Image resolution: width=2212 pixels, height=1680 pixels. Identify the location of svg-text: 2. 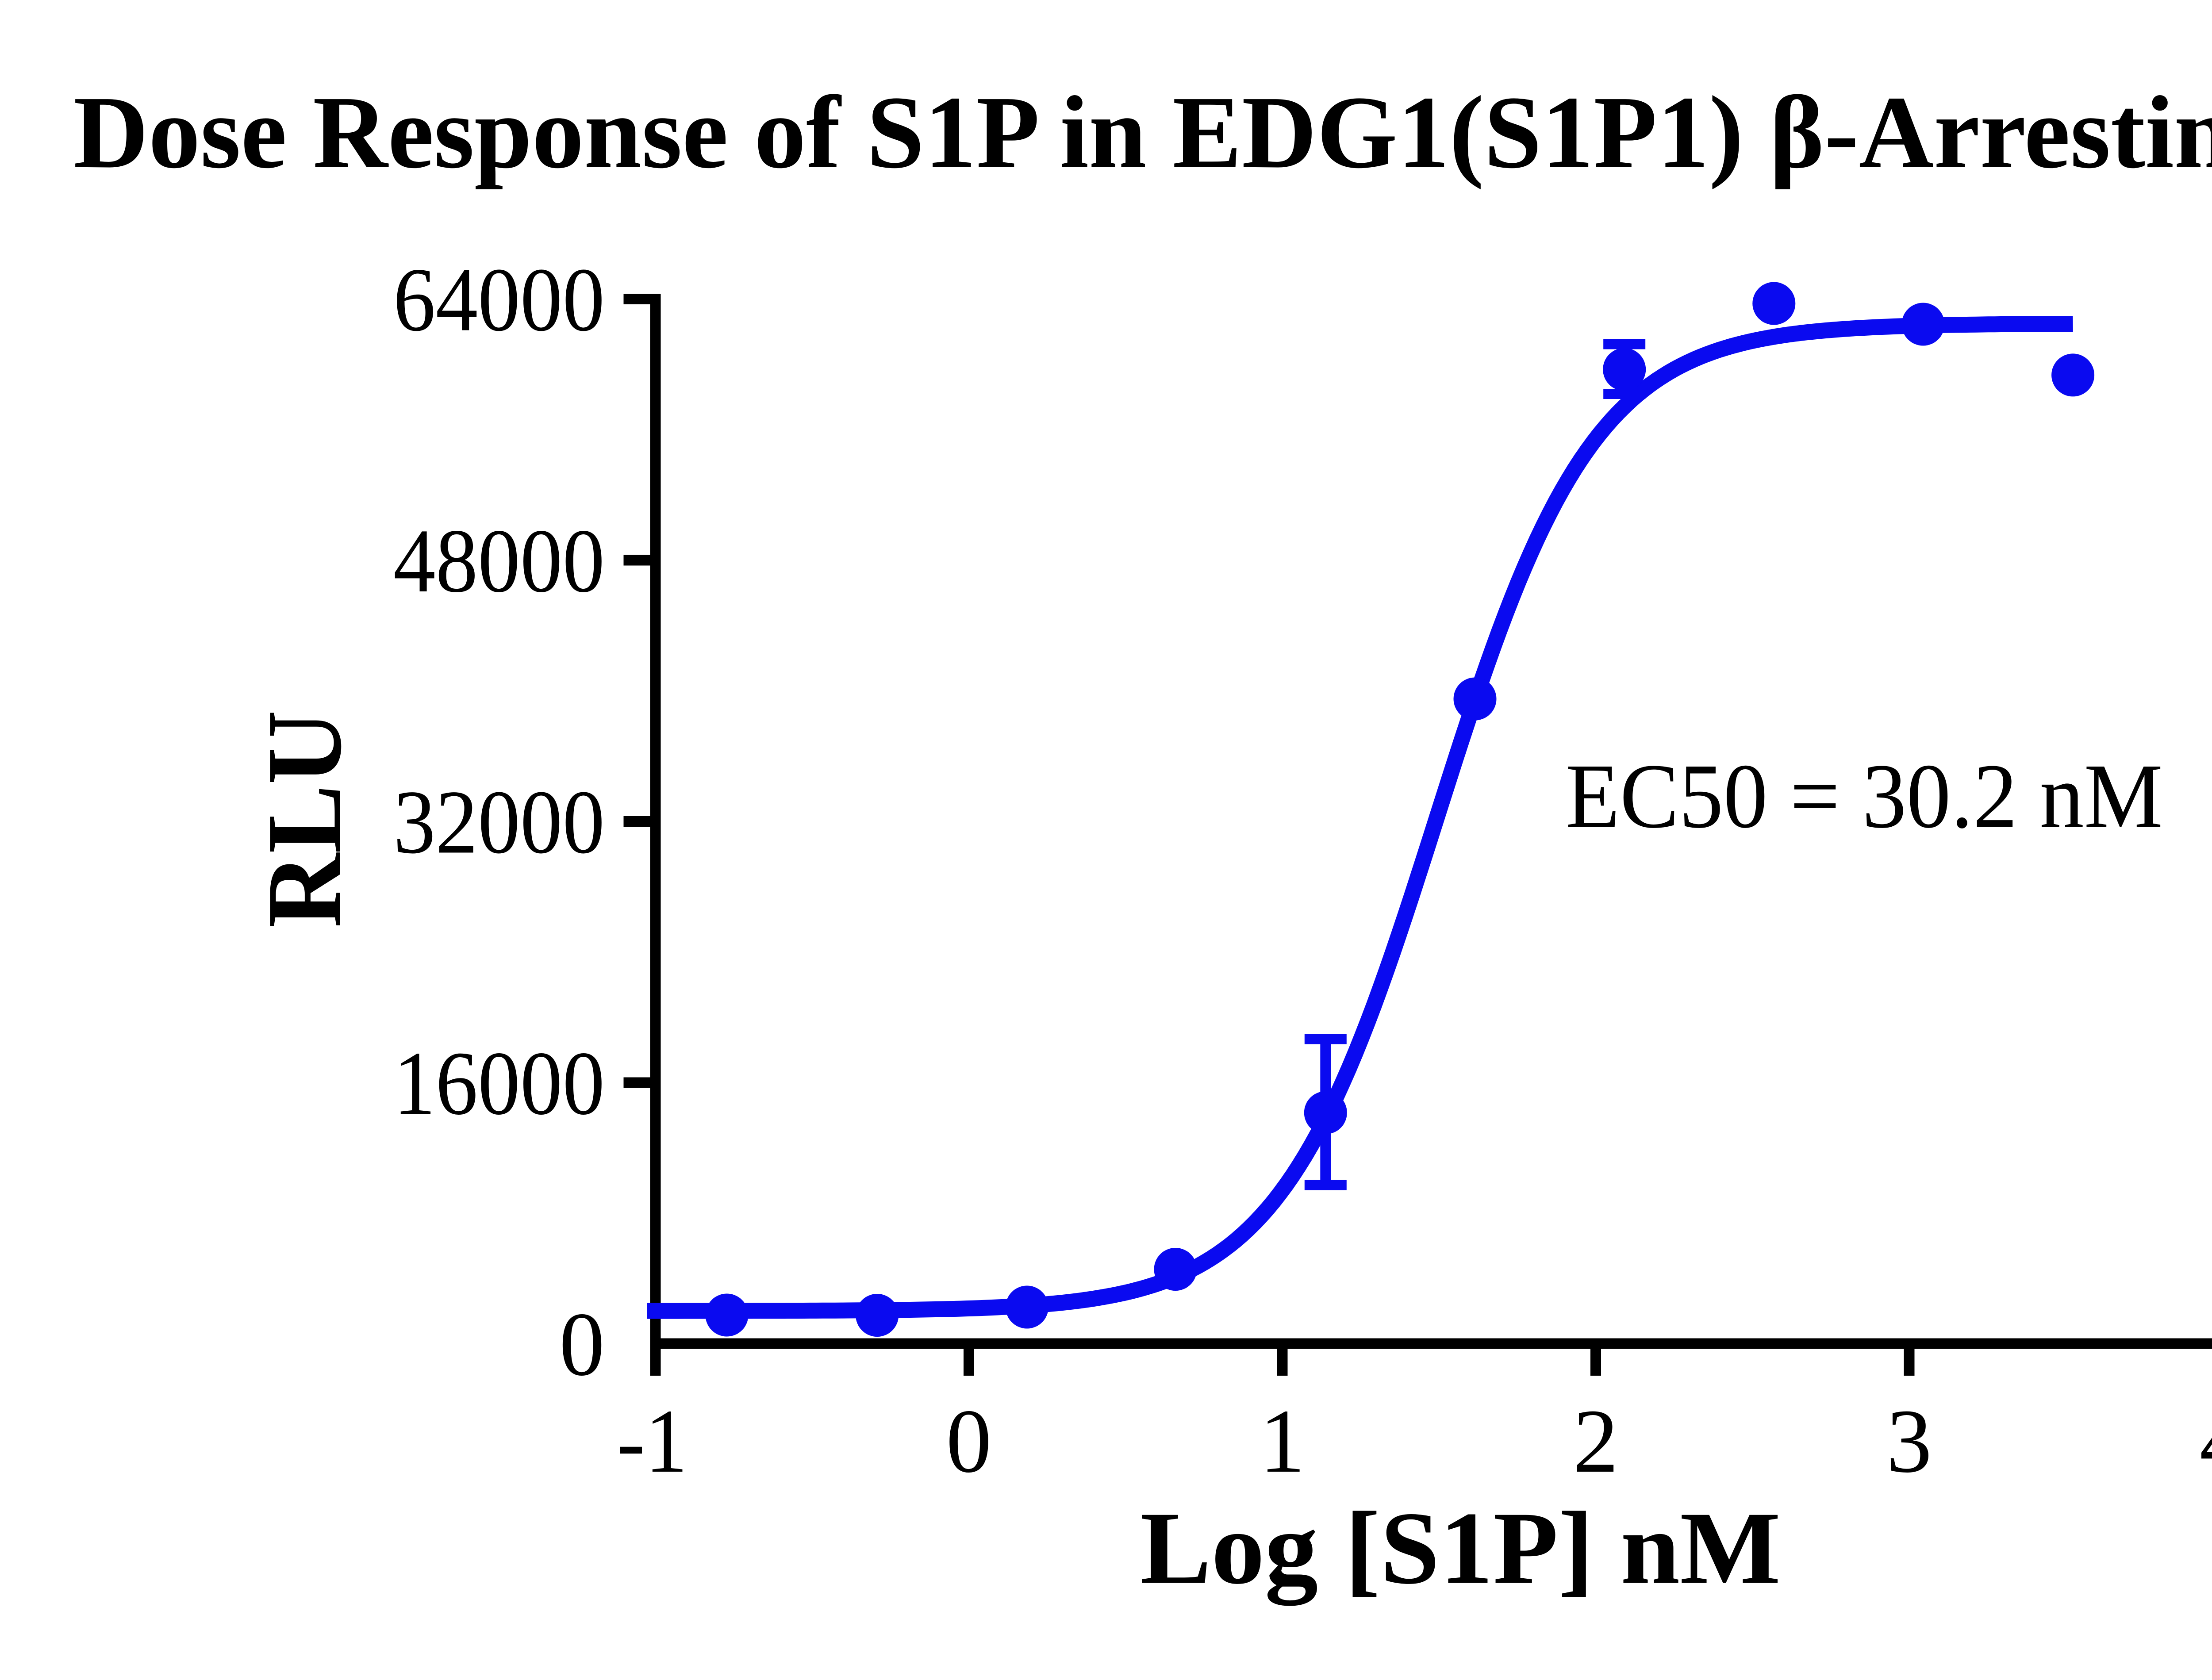
(1596, 1441).